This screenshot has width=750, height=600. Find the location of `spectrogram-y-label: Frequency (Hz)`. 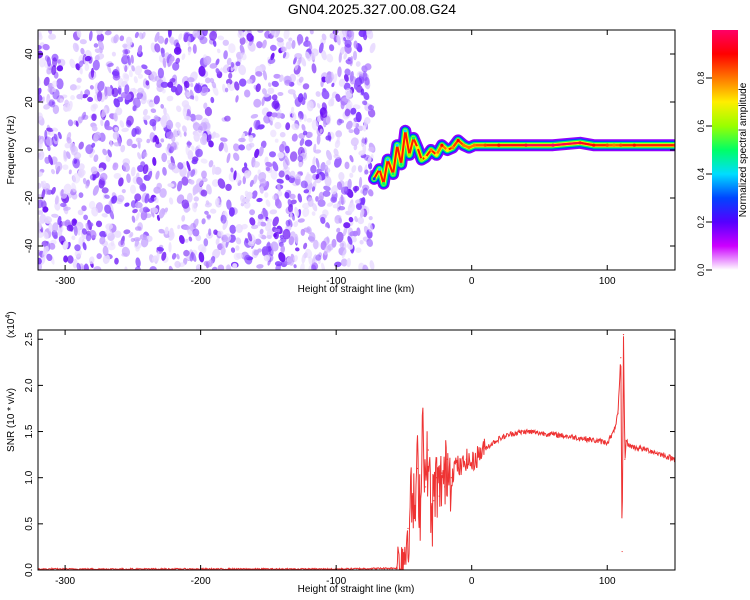

spectrogram-y-label: Frequency (Hz) is located at coordinates (11, 150).